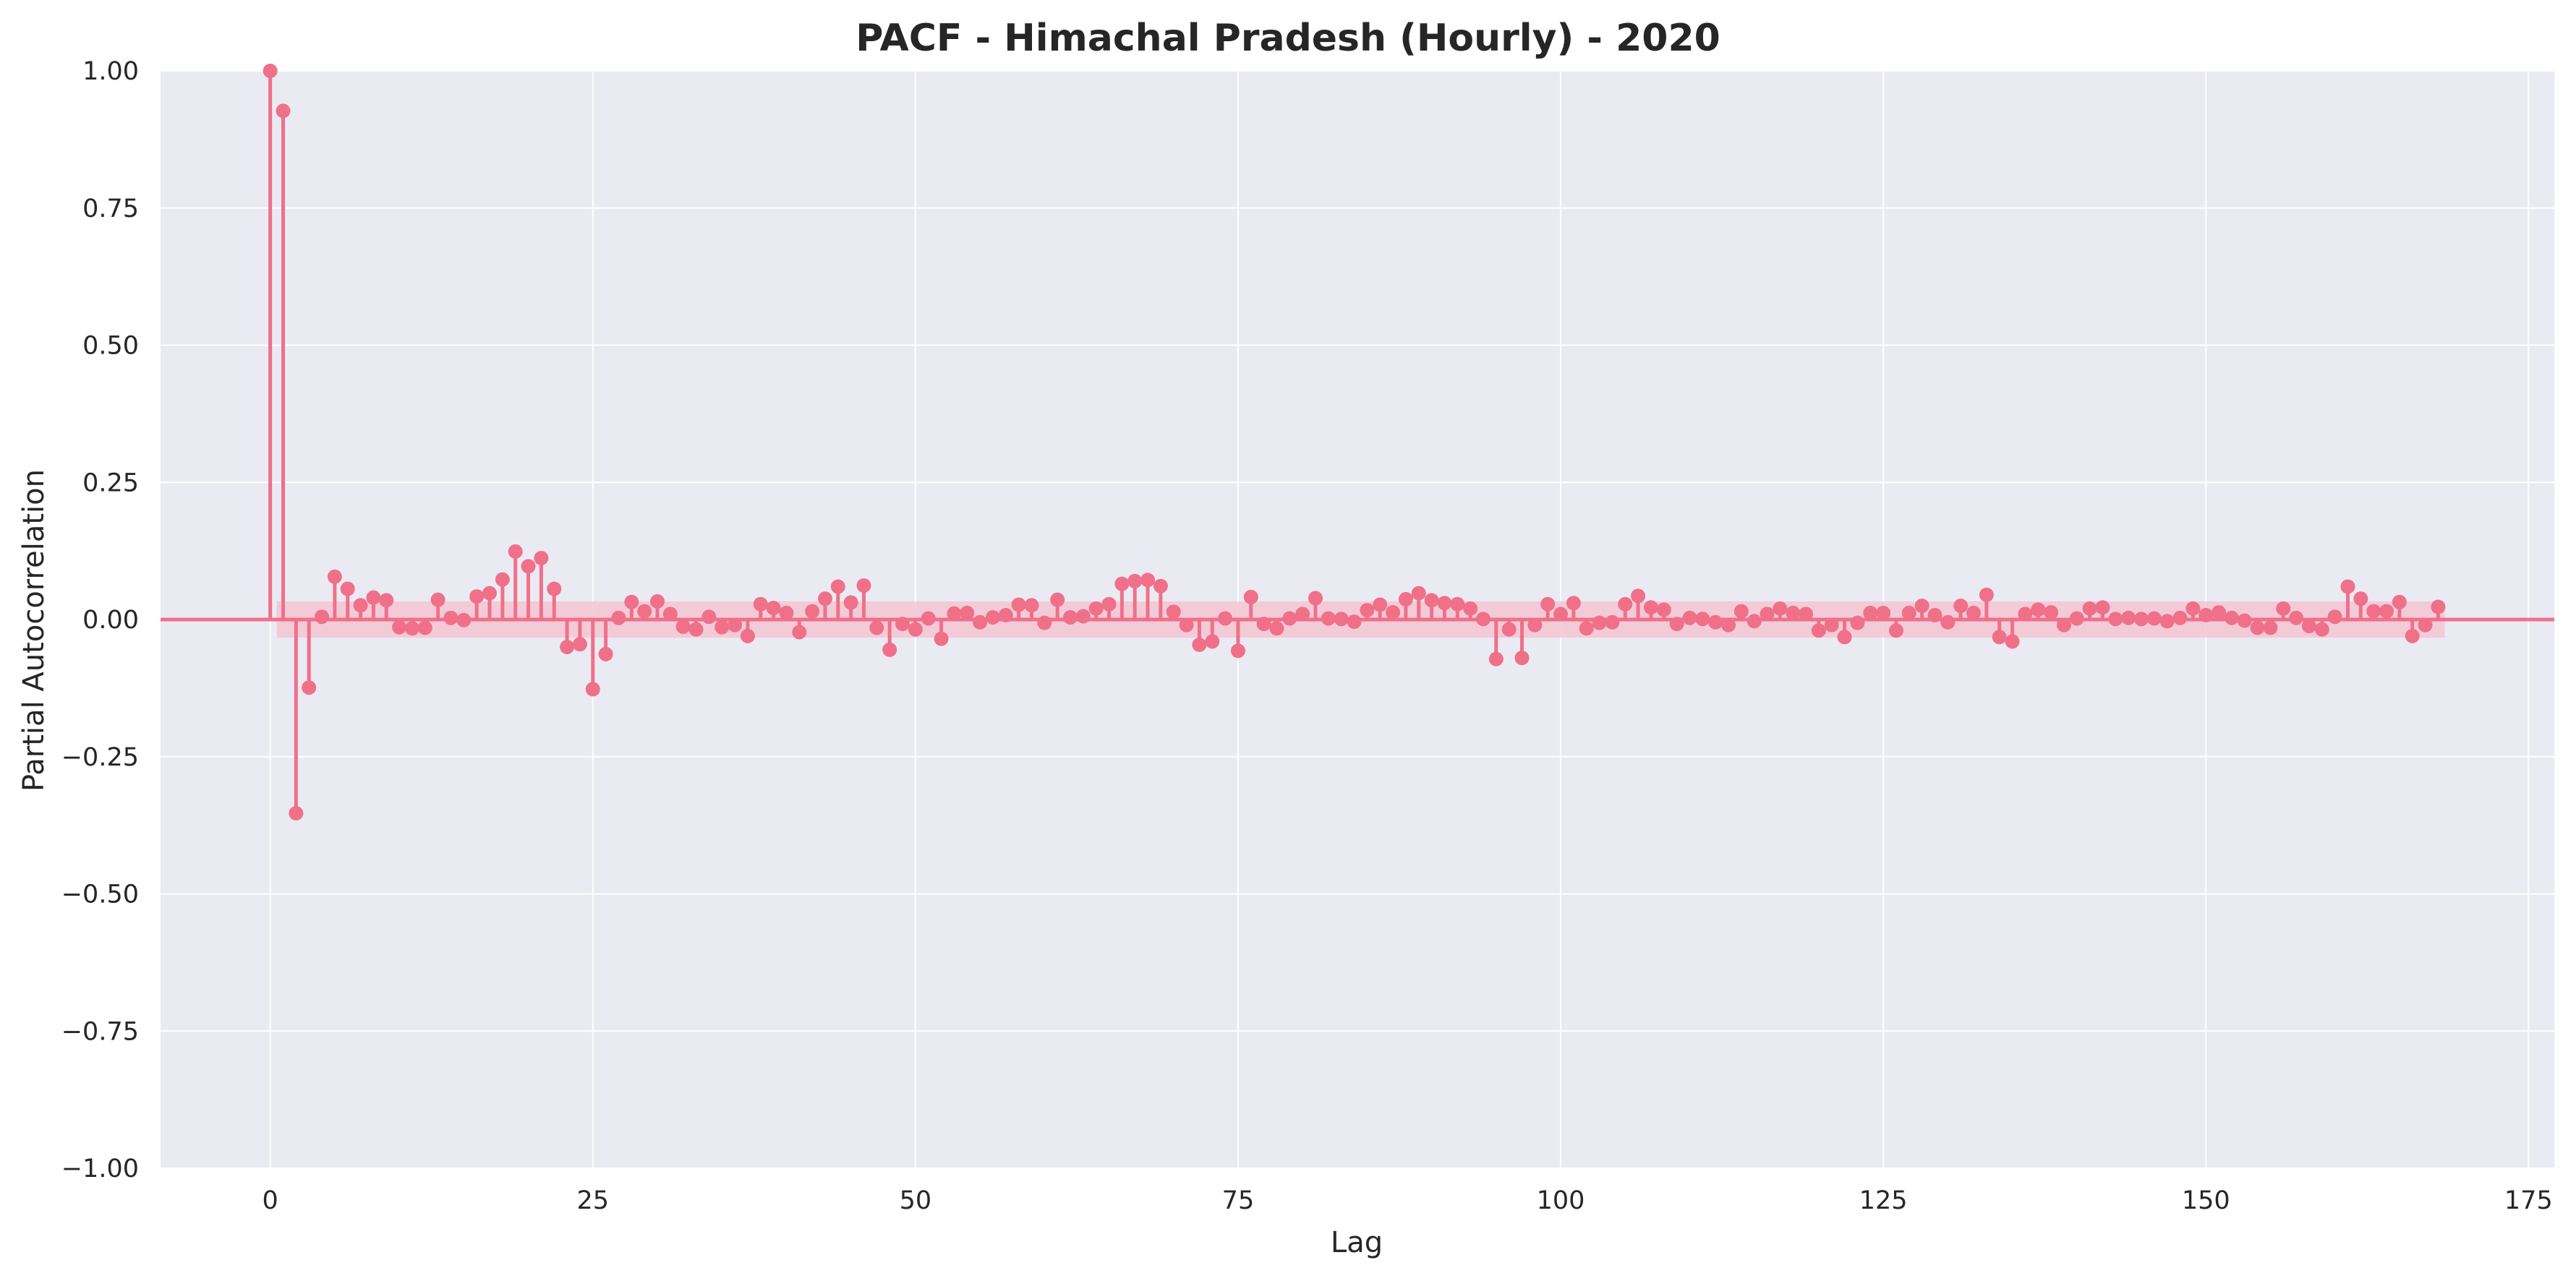  I want to click on y-tick-label: −0.25, so click(100, 757).